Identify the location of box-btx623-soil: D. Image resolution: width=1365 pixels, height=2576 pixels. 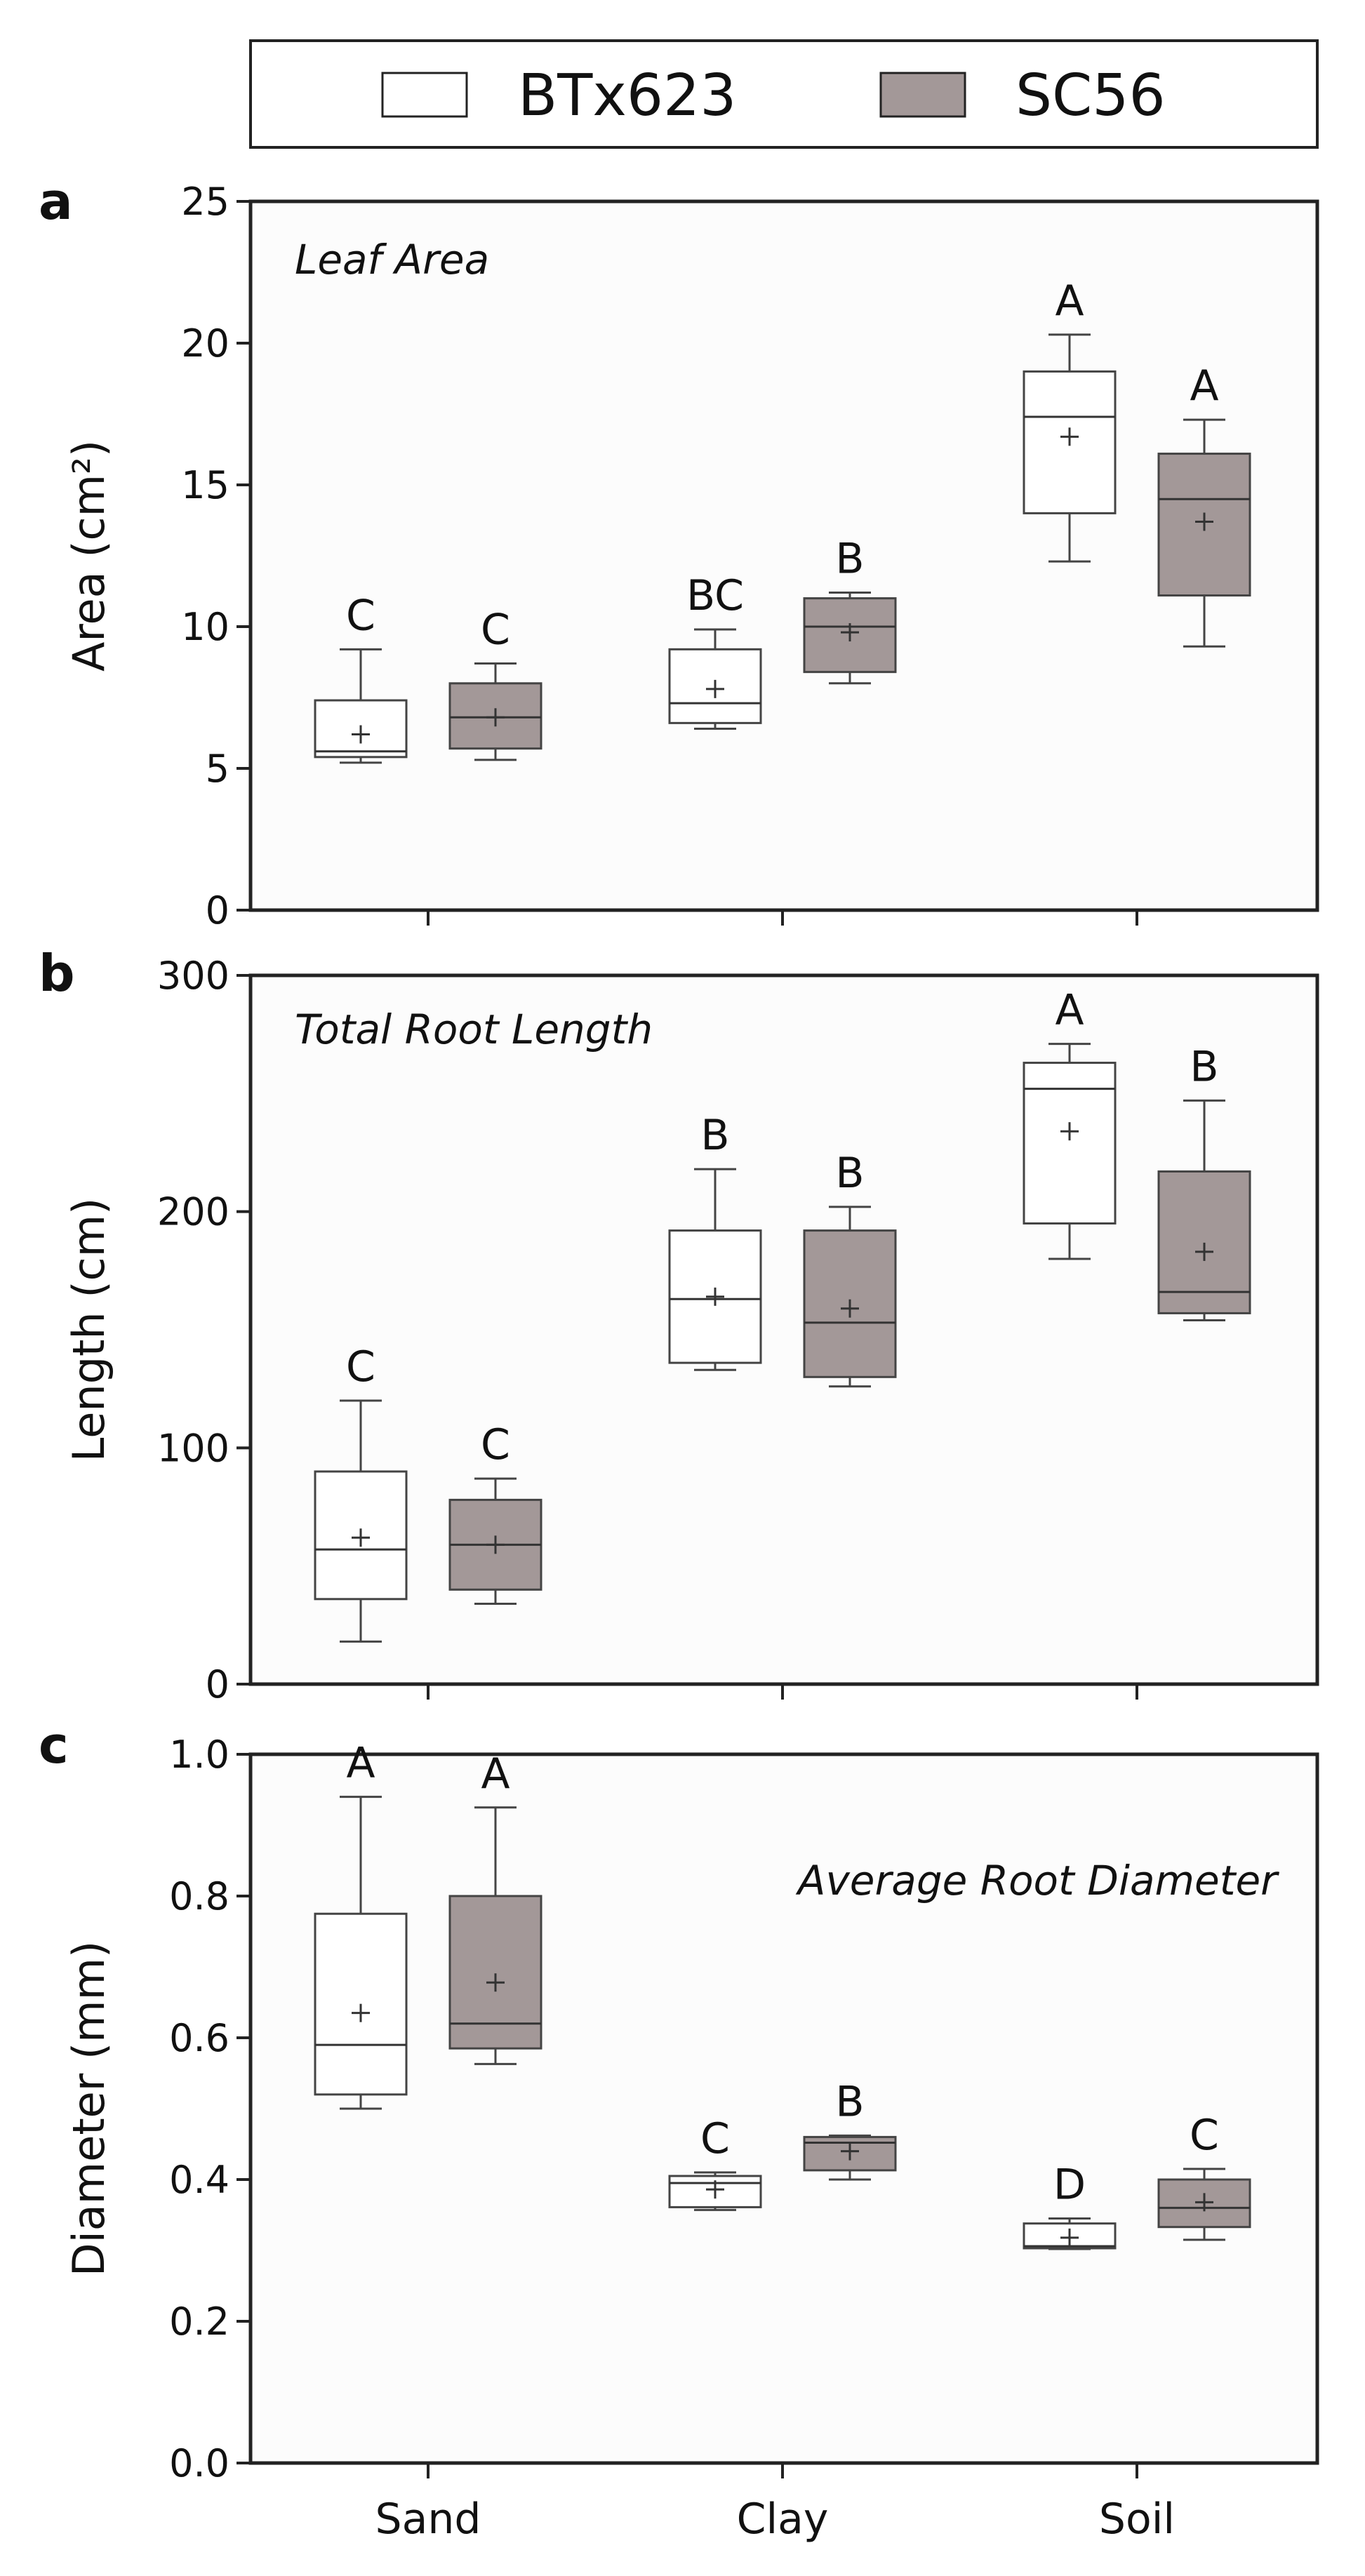
(1070, 2205).